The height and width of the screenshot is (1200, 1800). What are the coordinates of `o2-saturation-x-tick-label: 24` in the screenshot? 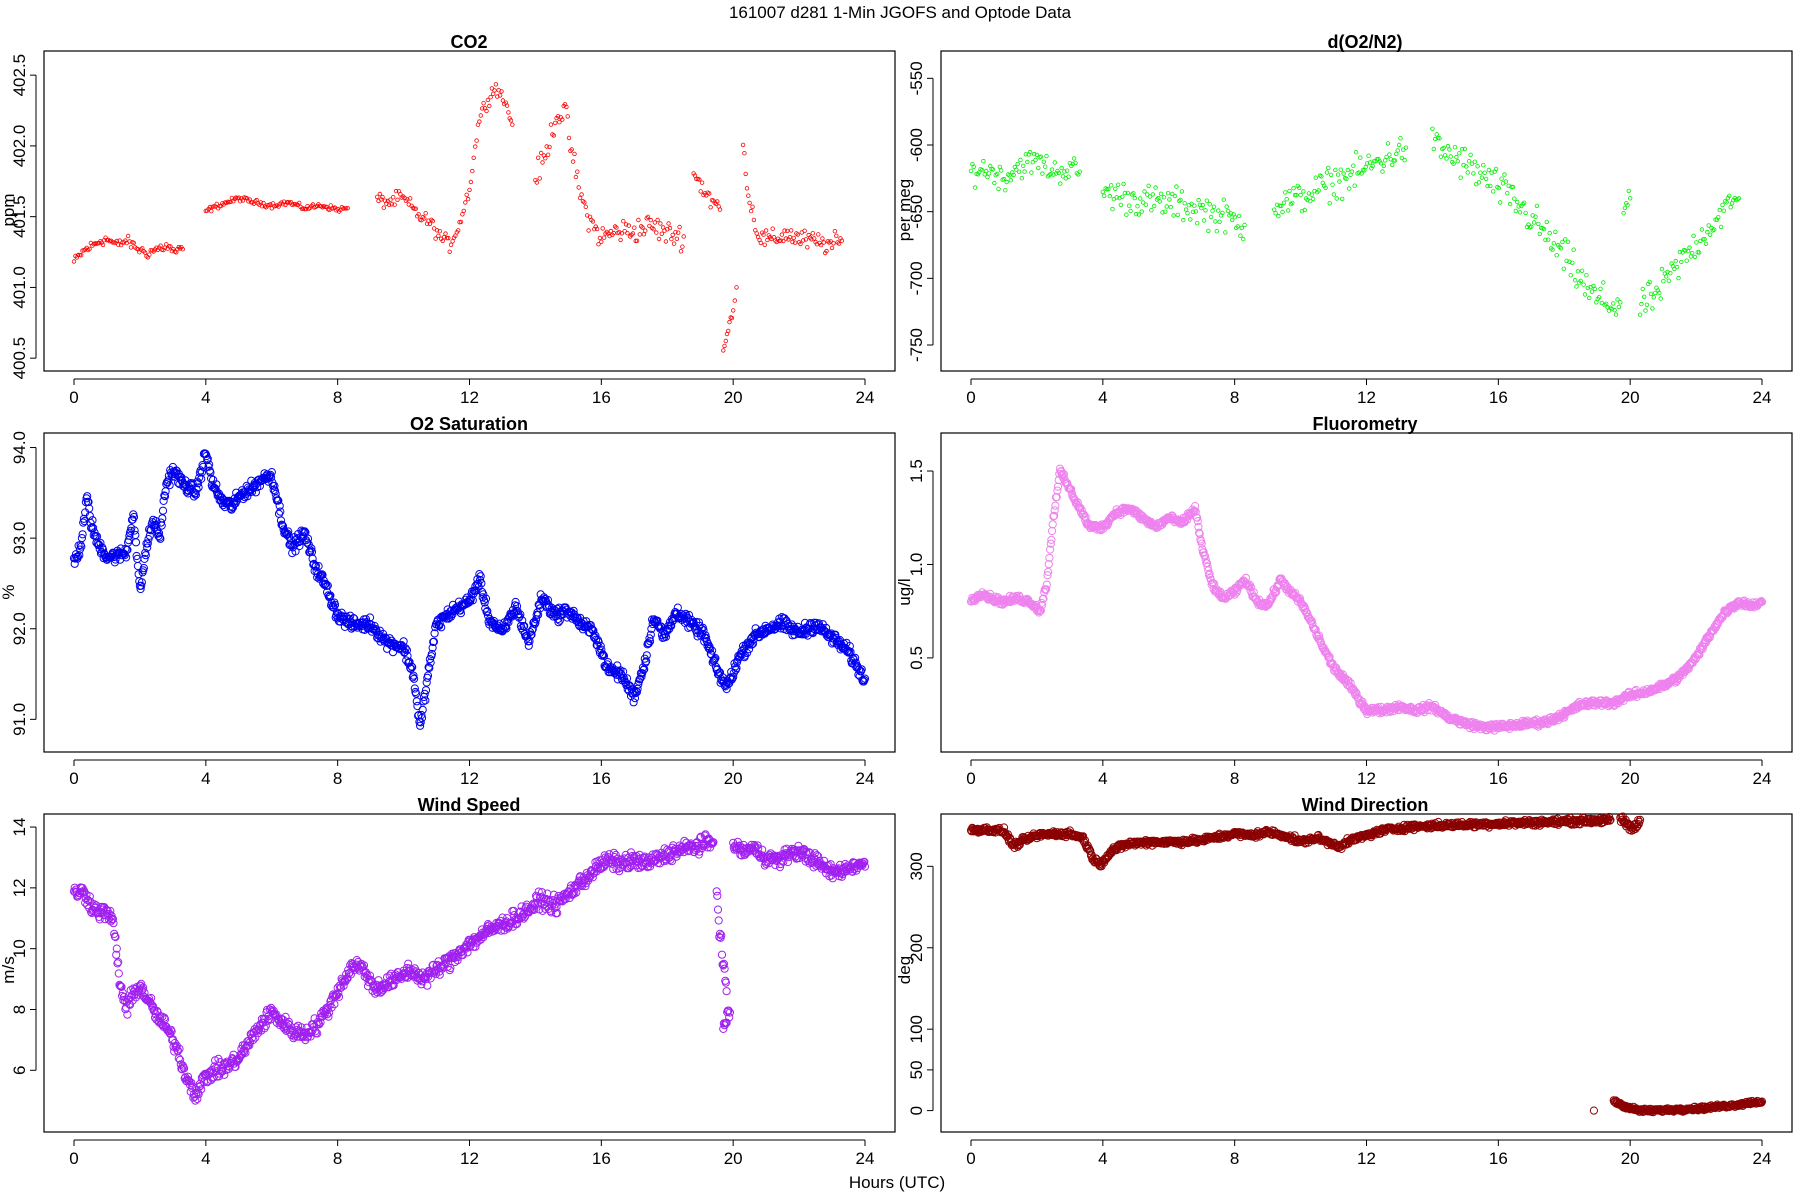 It's located at (865, 778).